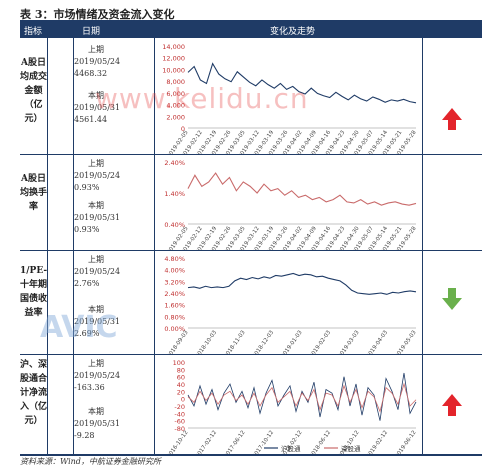 The width and height of the screenshot is (499, 474). What do you see at coordinates (174, 194) in the screenshot?
I see `y-tick-label: 1.40%` at bounding box center [174, 194].